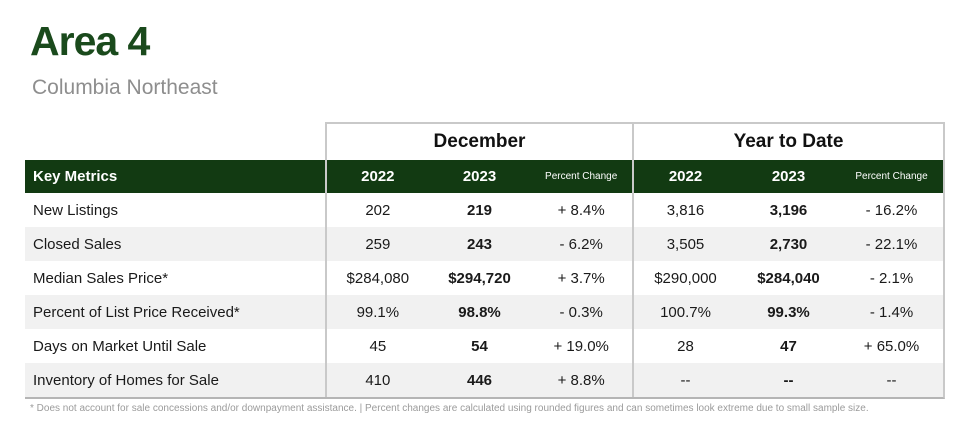 Image resolution: width=978 pixels, height=438 pixels. I want to click on ytd-values: 28 47 + 65.0%, so click(787, 346).